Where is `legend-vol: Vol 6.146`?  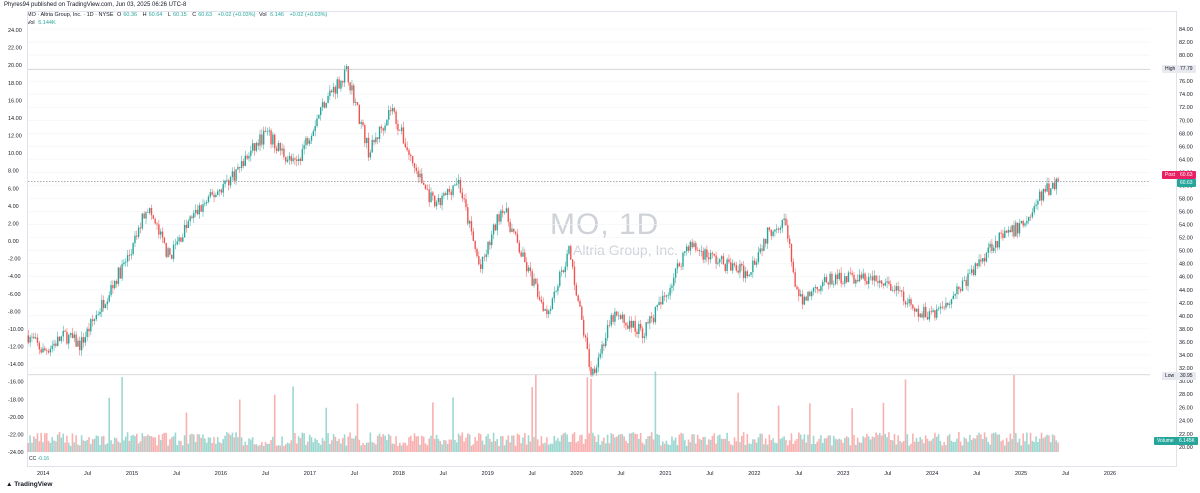 legend-vol: Vol 6.146 is located at coordinates (271, 15).